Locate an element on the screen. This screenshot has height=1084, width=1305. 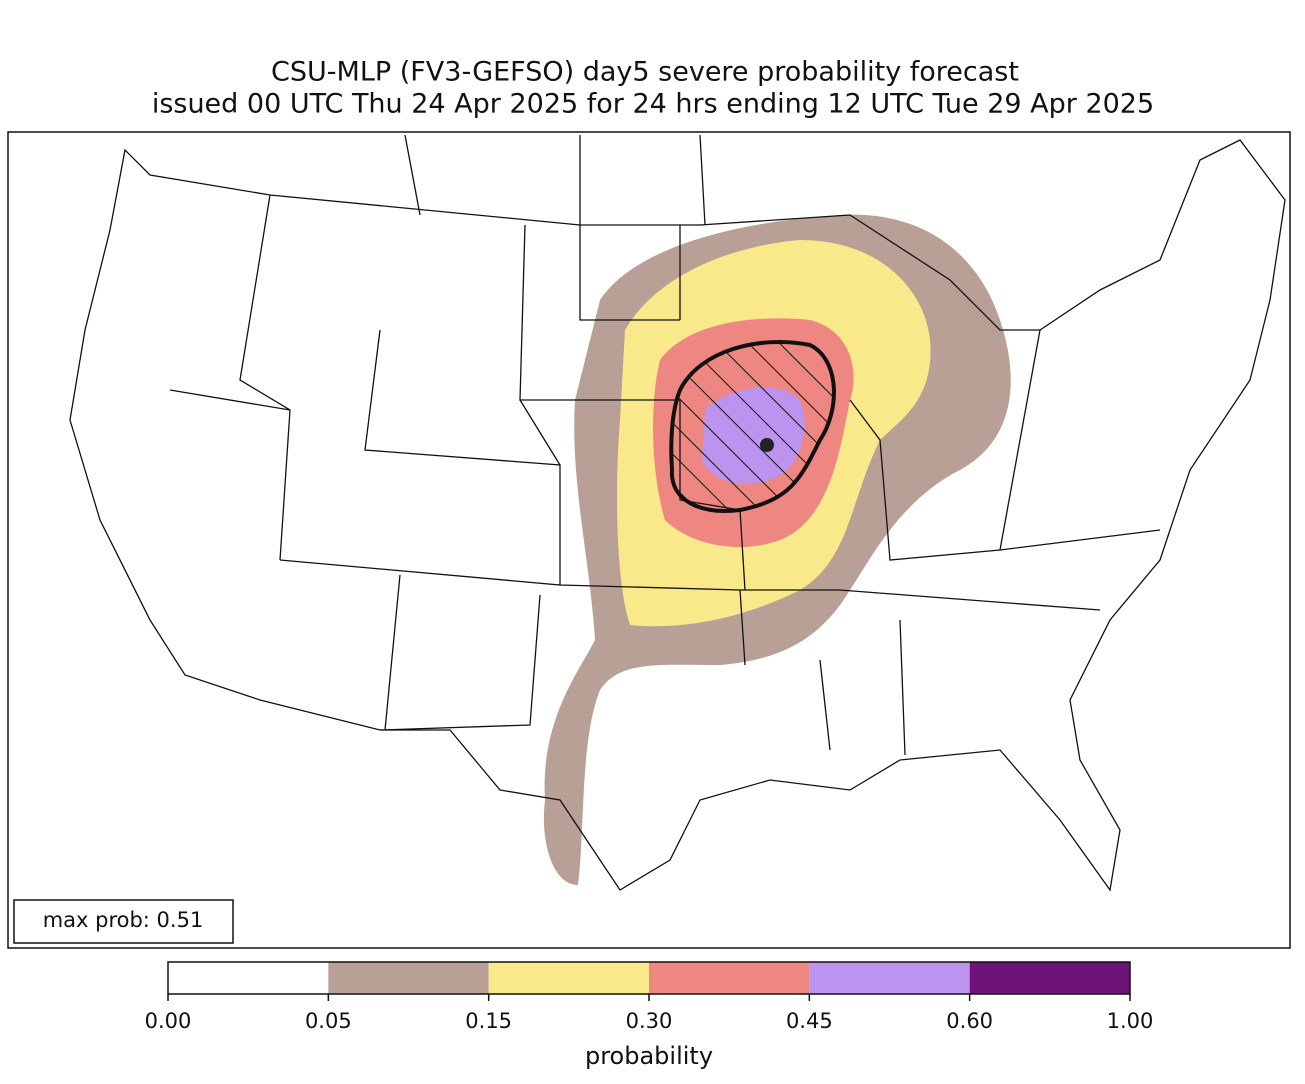
colorbar-tick-label: 0.30 is located at coordinates (649, 1021).